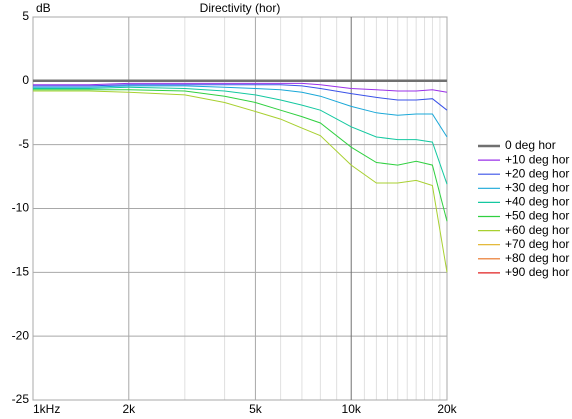 The height and width of the screenshot is (419, 572). What do you see at coordinates (43, 8) in the screenshot?
I see `y-axis-label: dB` at bounding box center [43, 8].